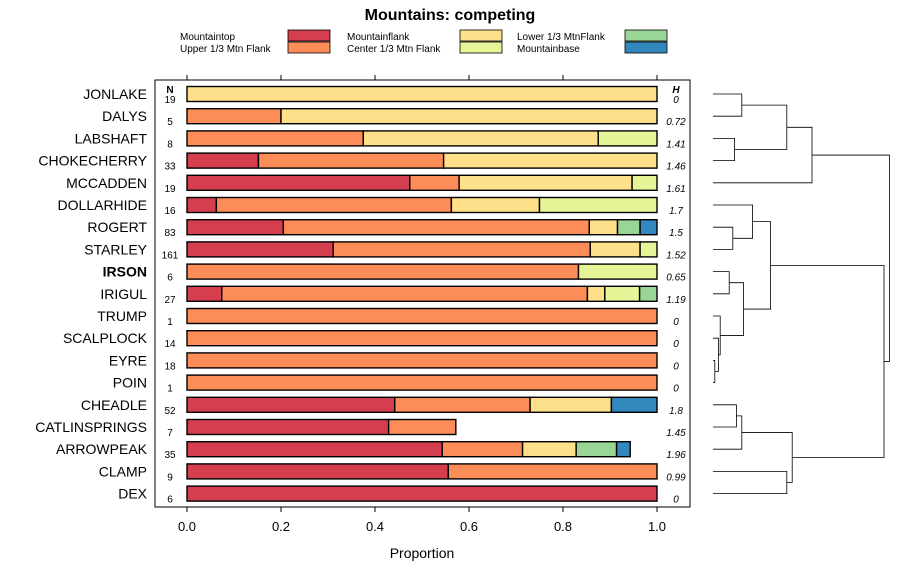 The width and height of the screenshot is (900, 580). What do you see at coordinates (207, 37) in the screenshot?
I see `legend-label: Mountaintop` at bounding box center [207, 37].